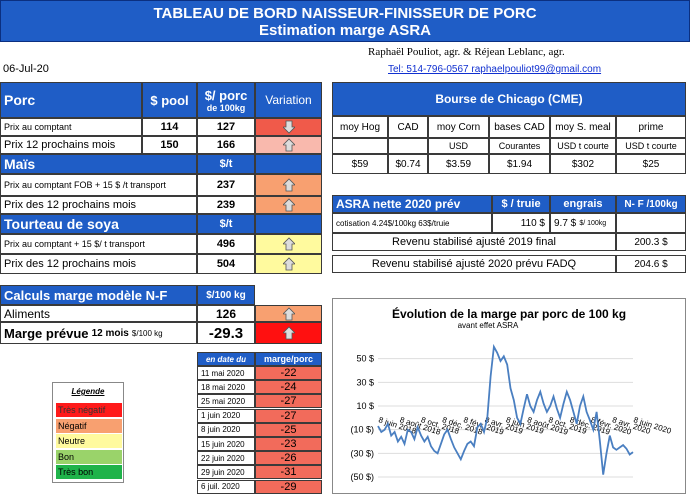  Describe the element at coordinates (408, 164) in the screenshot. I see `cme-value: $0.74` at that location.